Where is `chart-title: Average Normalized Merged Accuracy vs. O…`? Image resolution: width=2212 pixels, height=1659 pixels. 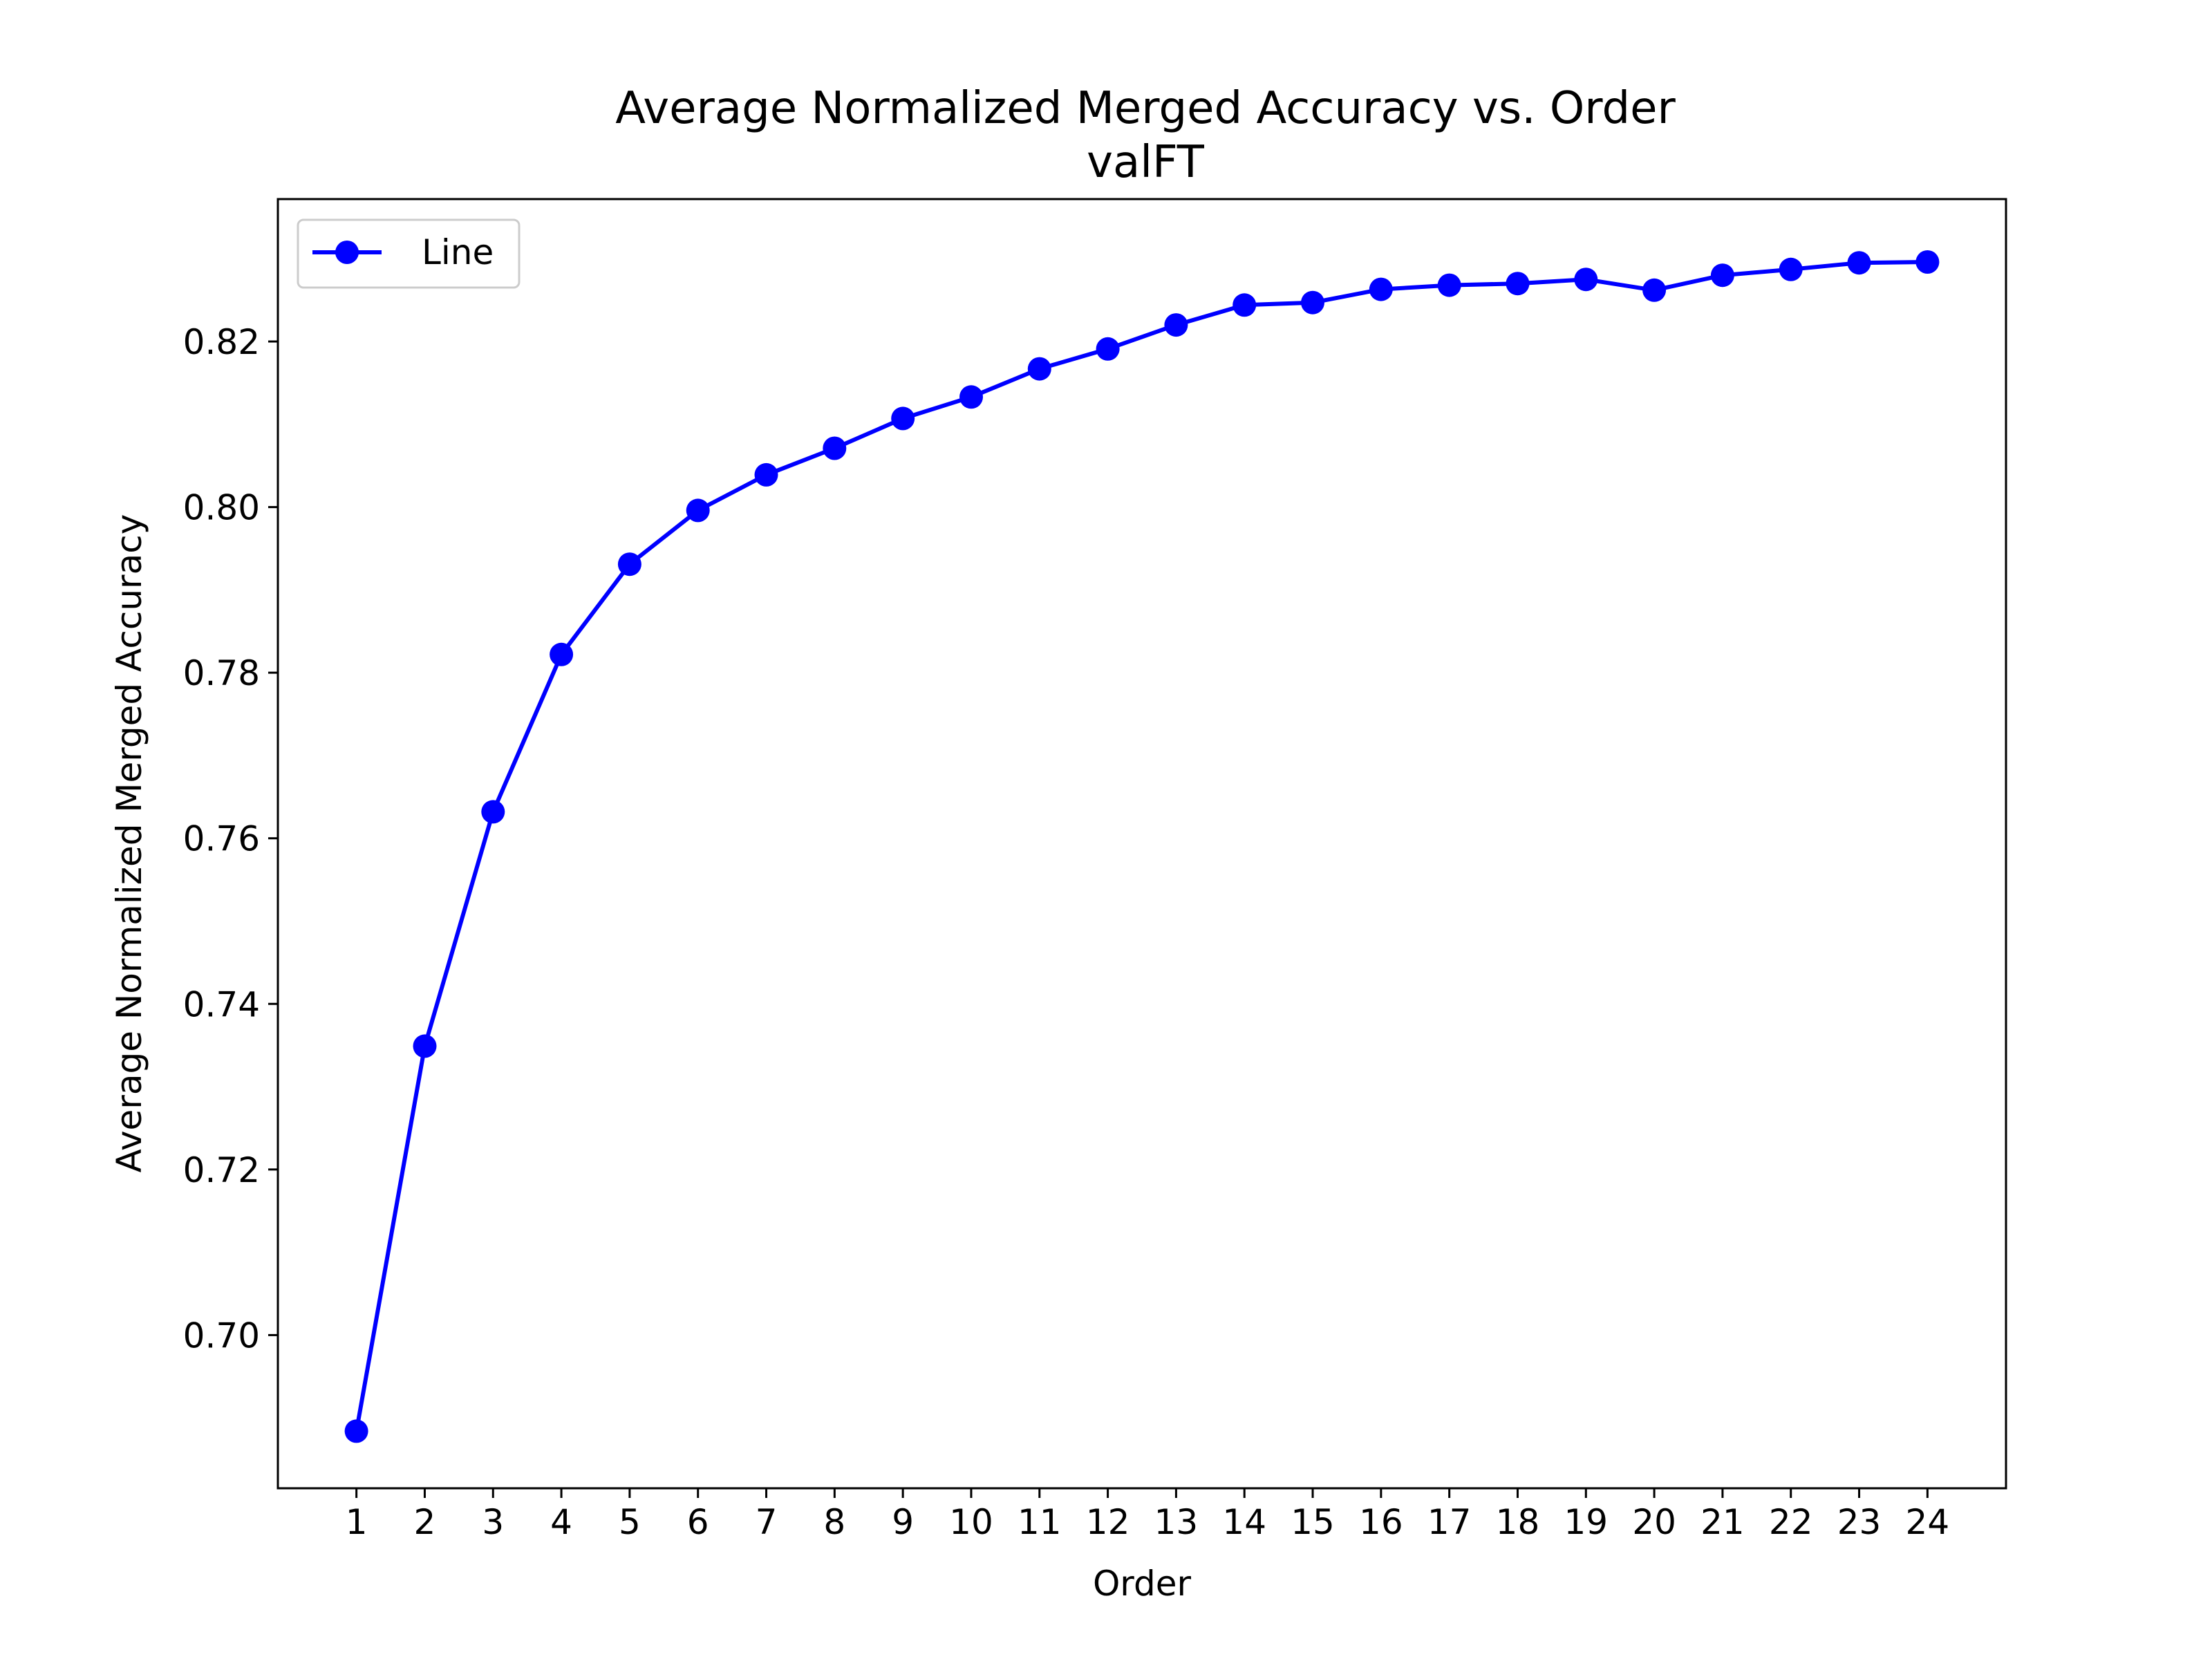 chart-title: Average Normalized Merged Accuracy vs. O… is located at coordinates (1145, 109).